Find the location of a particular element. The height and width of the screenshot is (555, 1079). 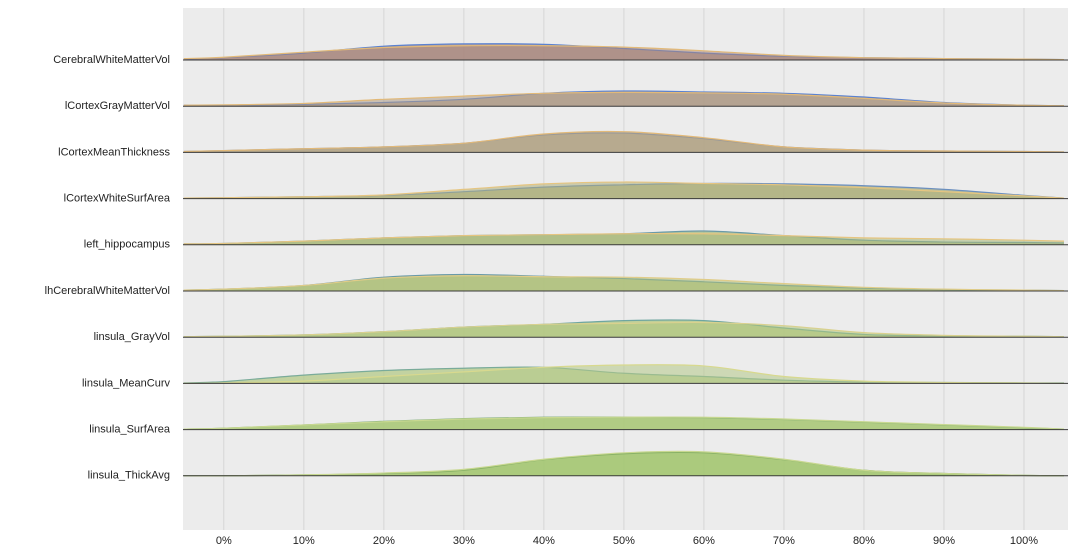

ridge-label: lCortexWhiteSurfArea is located at coordinates (117, 199).